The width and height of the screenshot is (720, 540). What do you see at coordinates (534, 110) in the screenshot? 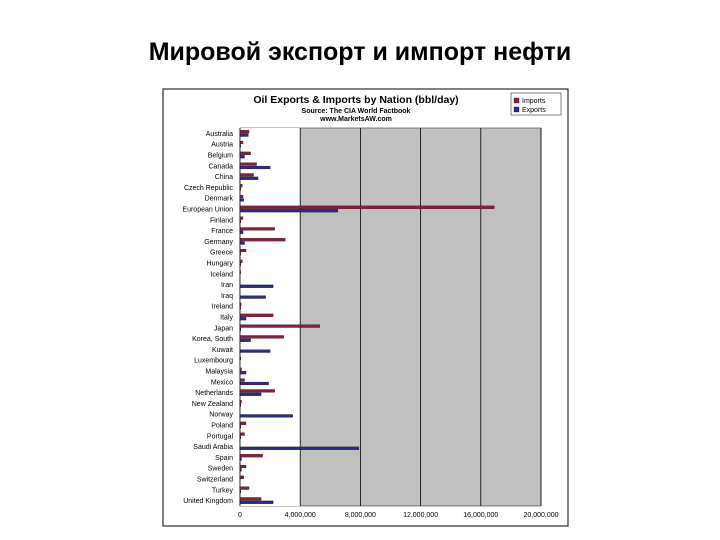
I see `legend-label: Exports` at bounding box center [534, 110].